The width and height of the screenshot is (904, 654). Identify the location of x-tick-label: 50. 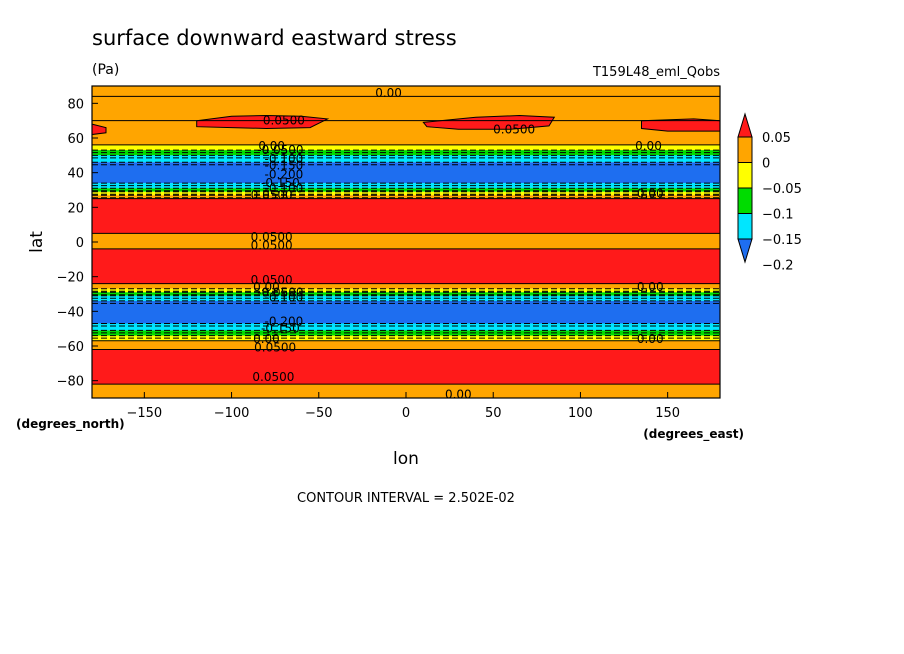
(493, 413).